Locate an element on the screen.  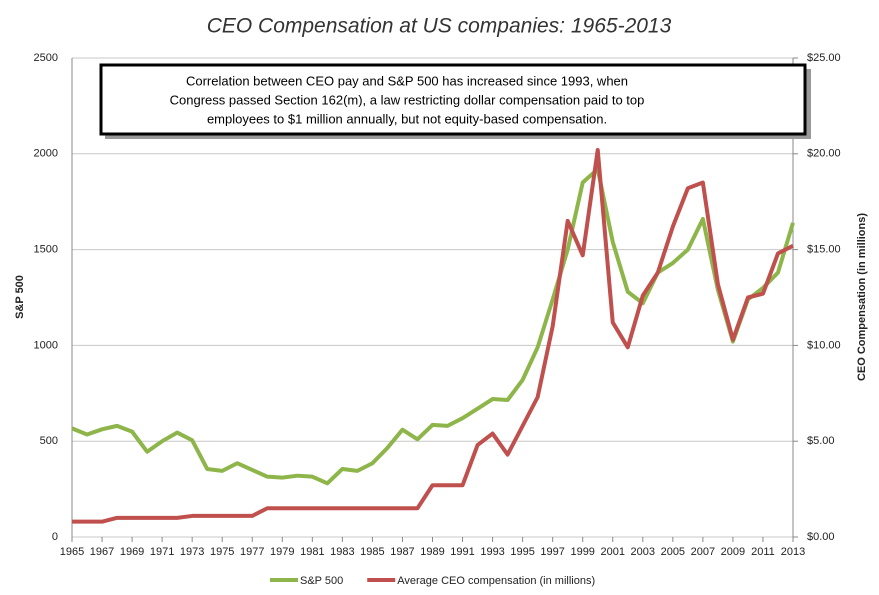
y2-tick-label: $20.00 is located at coordinates (824, 154).